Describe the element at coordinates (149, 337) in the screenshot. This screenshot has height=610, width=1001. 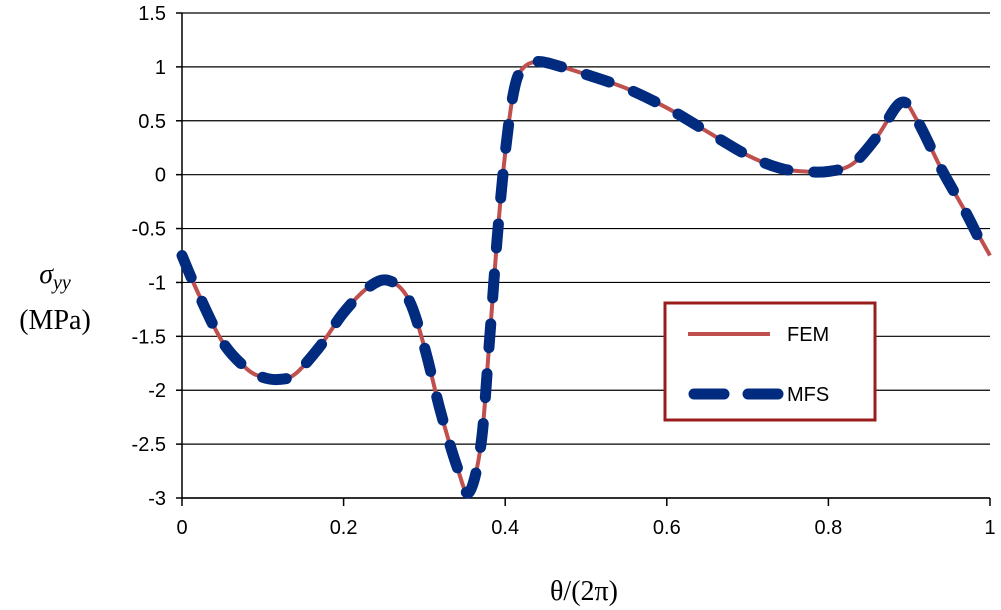
I see `y-tick-label: -1.5` at that location.